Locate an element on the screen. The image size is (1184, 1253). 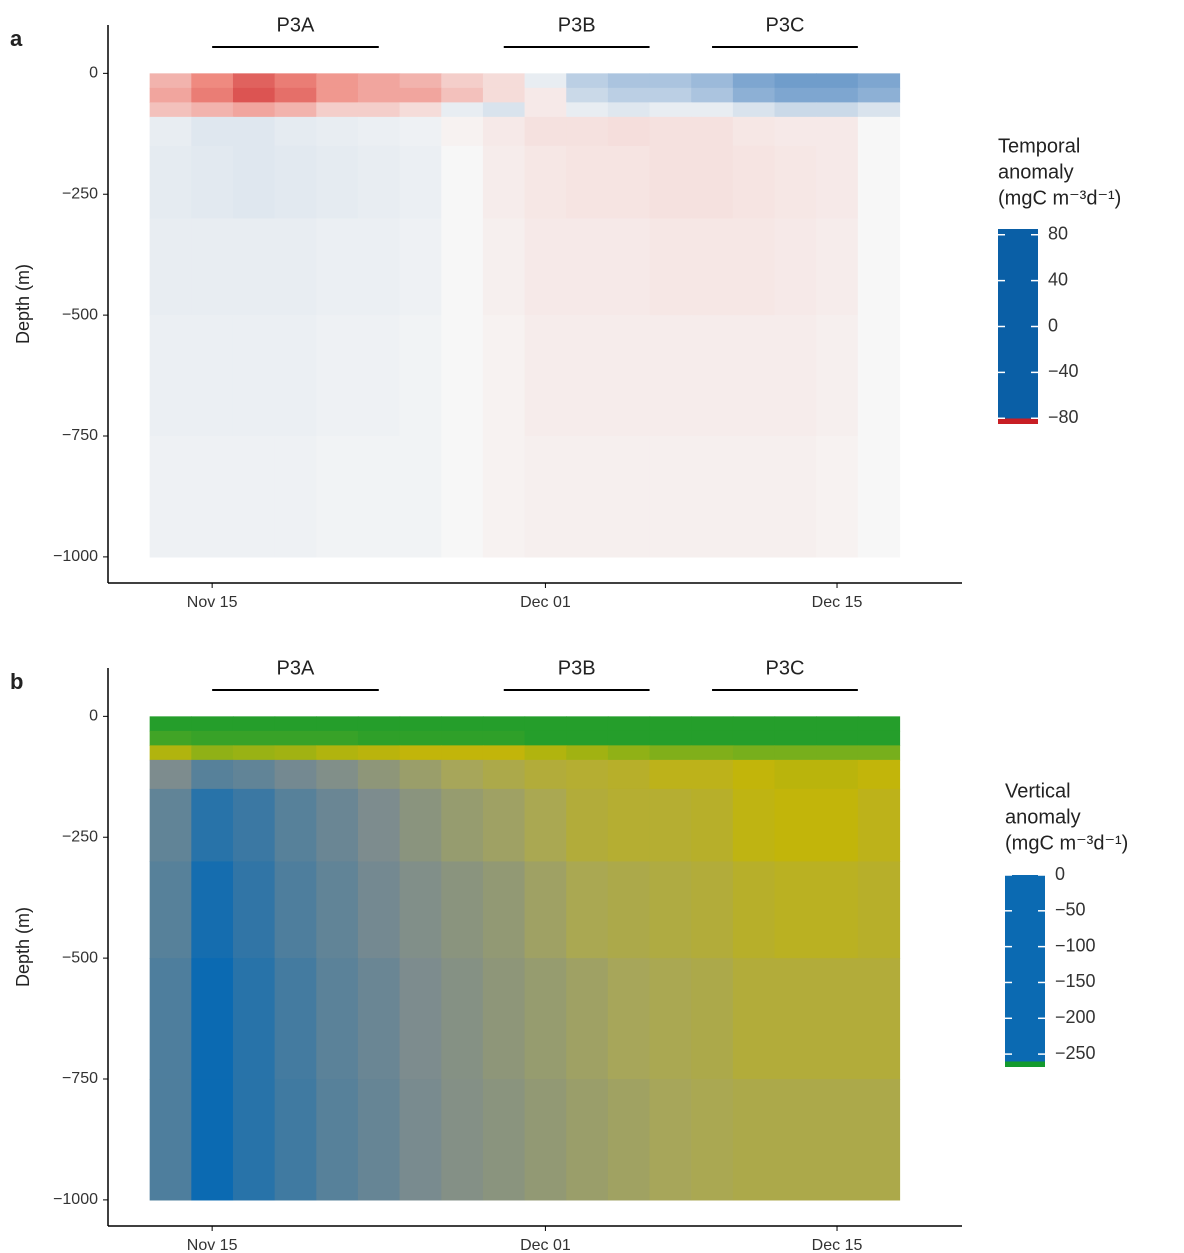
legend-title: Temporal is located at coordinates (1039, 146).